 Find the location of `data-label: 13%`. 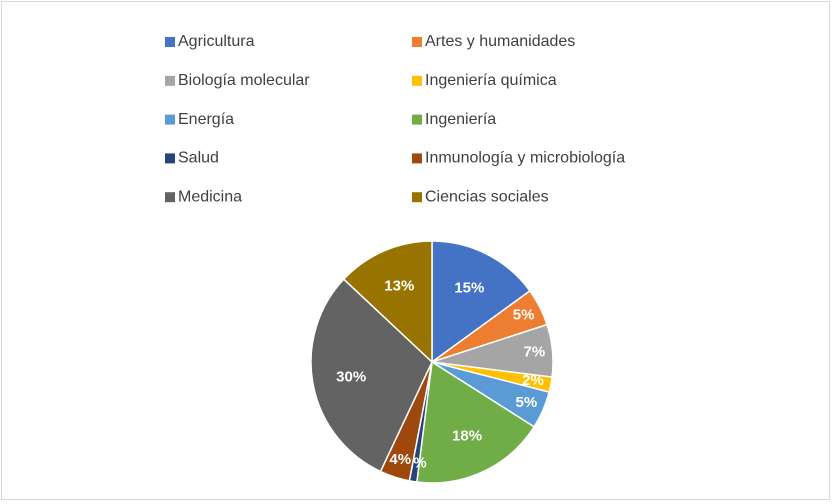

data-label: 13% is located at coordinates (399, 285).